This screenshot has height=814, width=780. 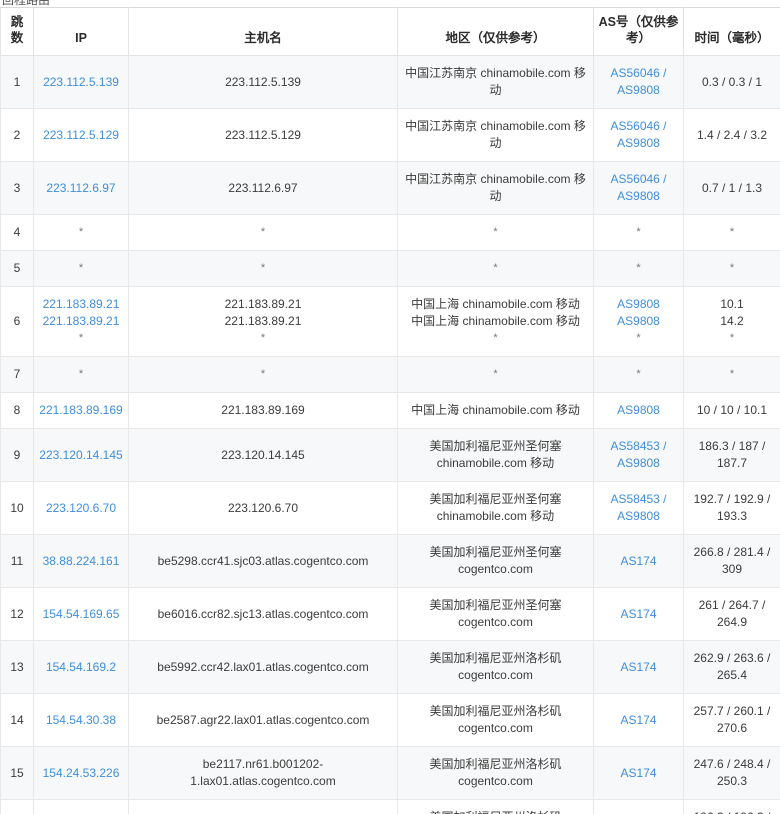 What do you see at coordinates (495, 31) in the screenshot?
I see `column-header-geo: 地区（仅供参考）` at bounding box center [495, 31].